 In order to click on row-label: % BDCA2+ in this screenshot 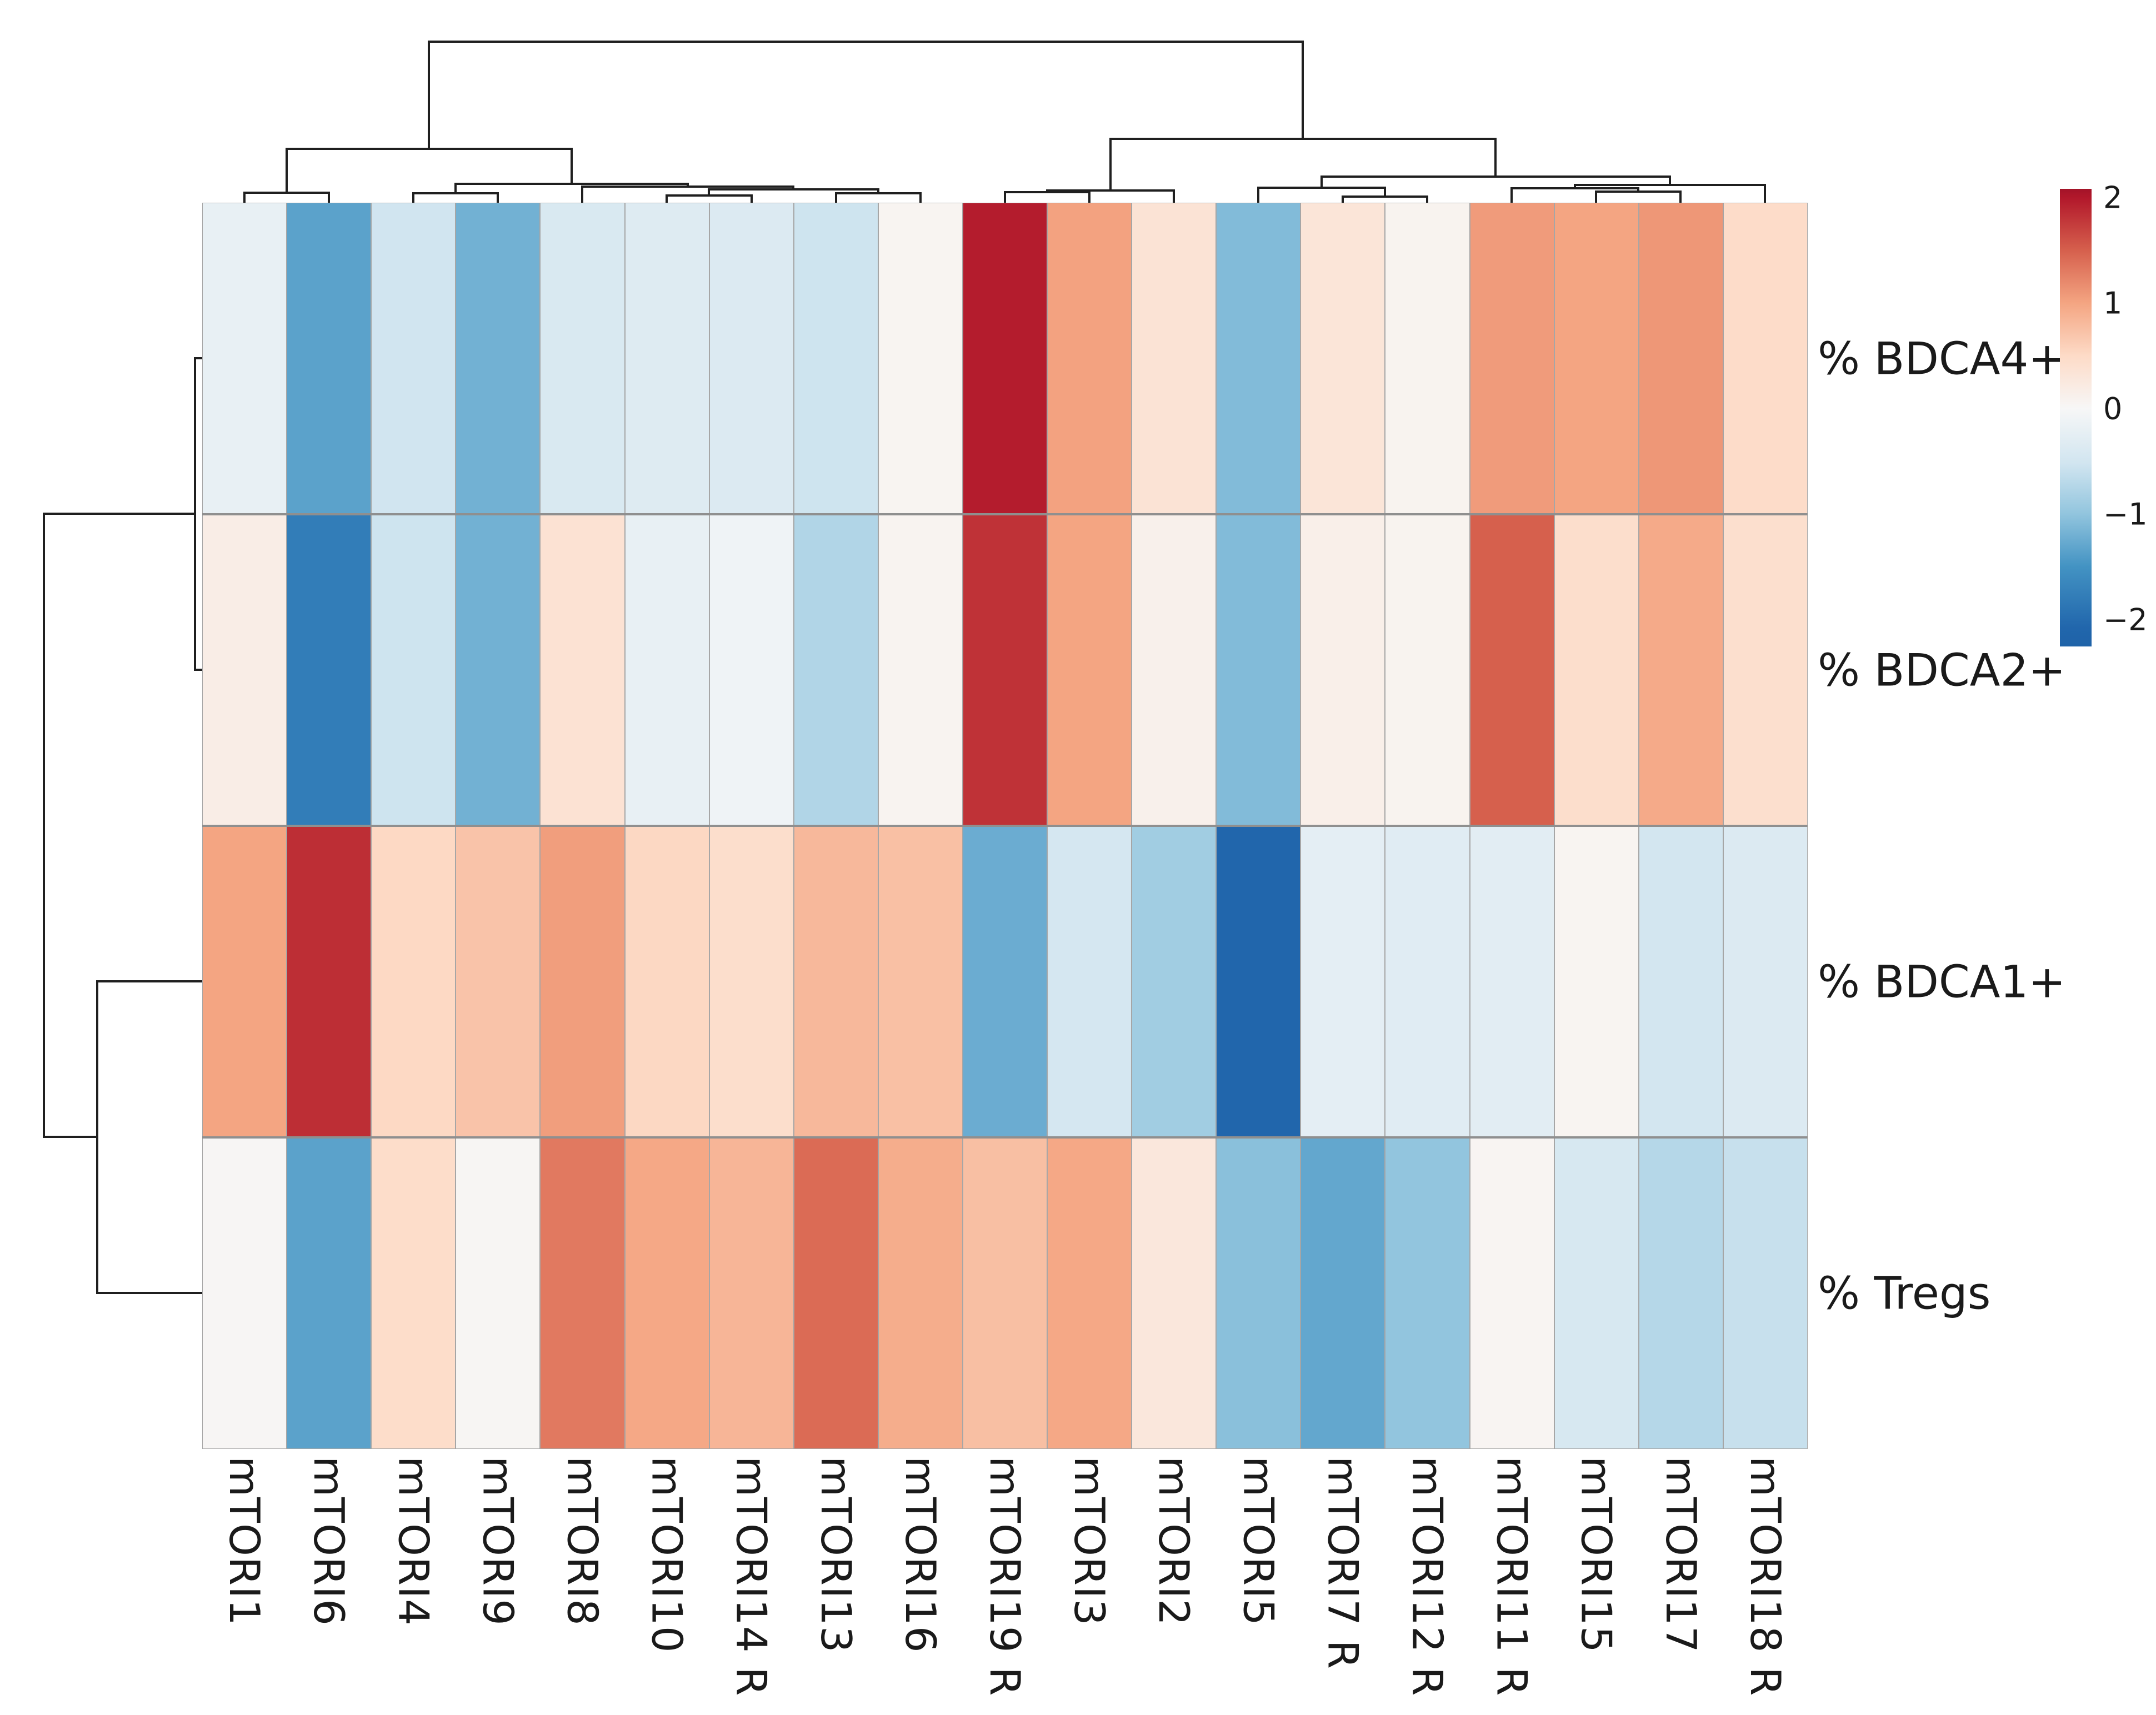, I will do `click(1942, 670)`.